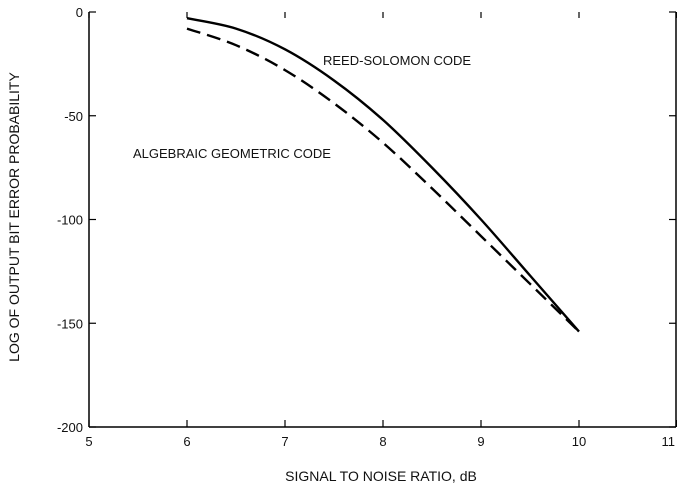 This screenshot has width=677, height=491. What do you see at coordinates (480, 441) in the screenshot?
I see `x-tick-label: 9` at bounding box center [480, 441].